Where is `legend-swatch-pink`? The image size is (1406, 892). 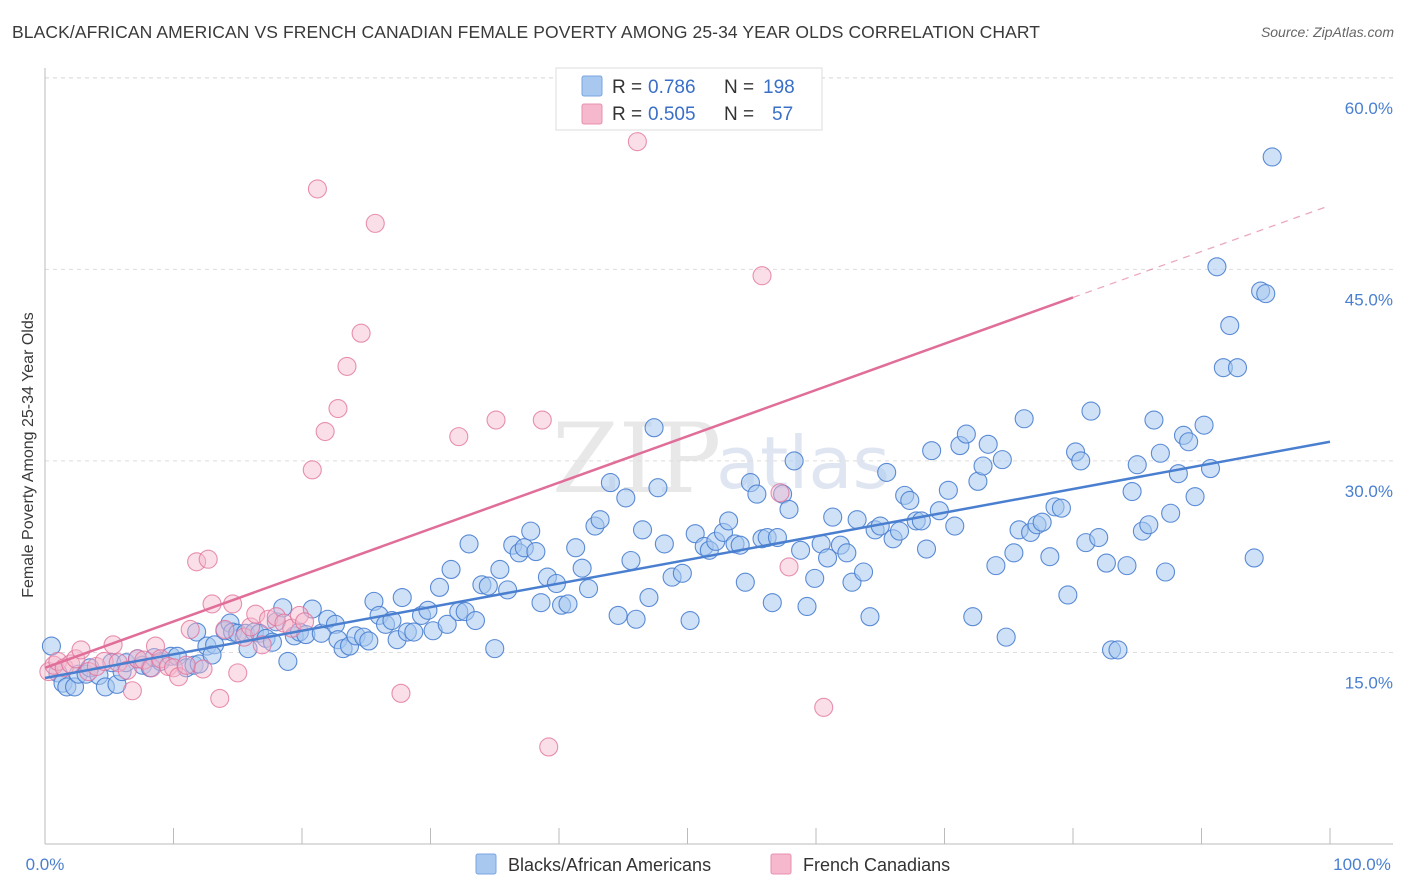
legend-swatch-pink is located at coordinates (592, 114).